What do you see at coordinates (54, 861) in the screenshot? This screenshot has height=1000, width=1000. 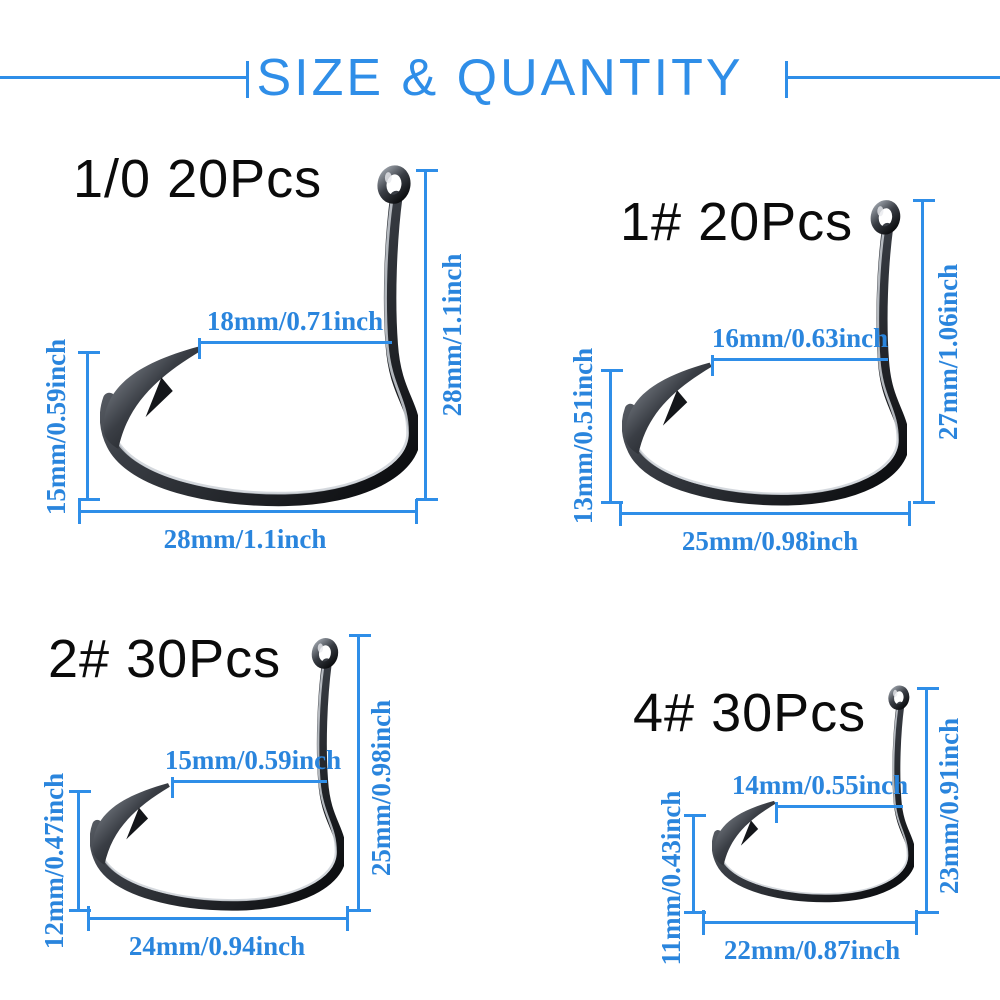 I see `dim-label-gape-height: 12mm/0.47inch` at bounding box center [54, 861].